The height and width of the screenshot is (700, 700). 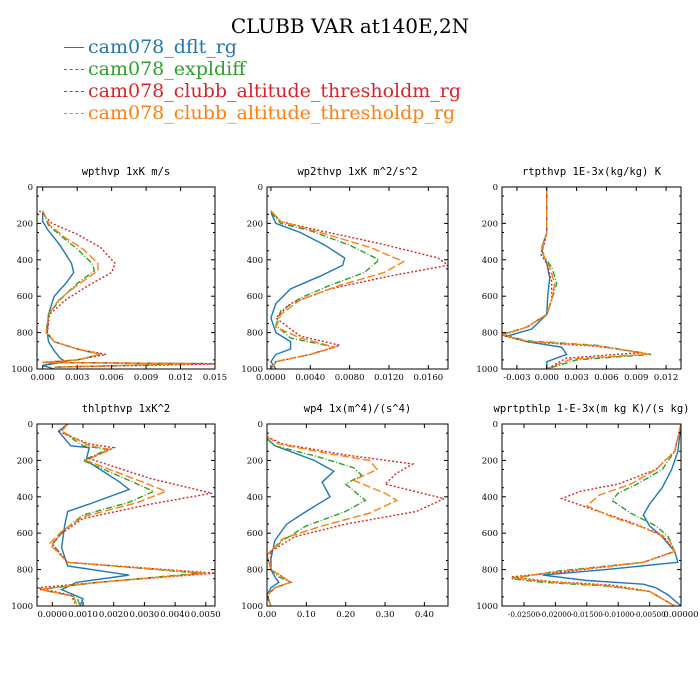 What do you see at coordinates (83, 615) in the screenshot?
I see `x-tick-label: 0.0010` at bounding box center [83, 615].